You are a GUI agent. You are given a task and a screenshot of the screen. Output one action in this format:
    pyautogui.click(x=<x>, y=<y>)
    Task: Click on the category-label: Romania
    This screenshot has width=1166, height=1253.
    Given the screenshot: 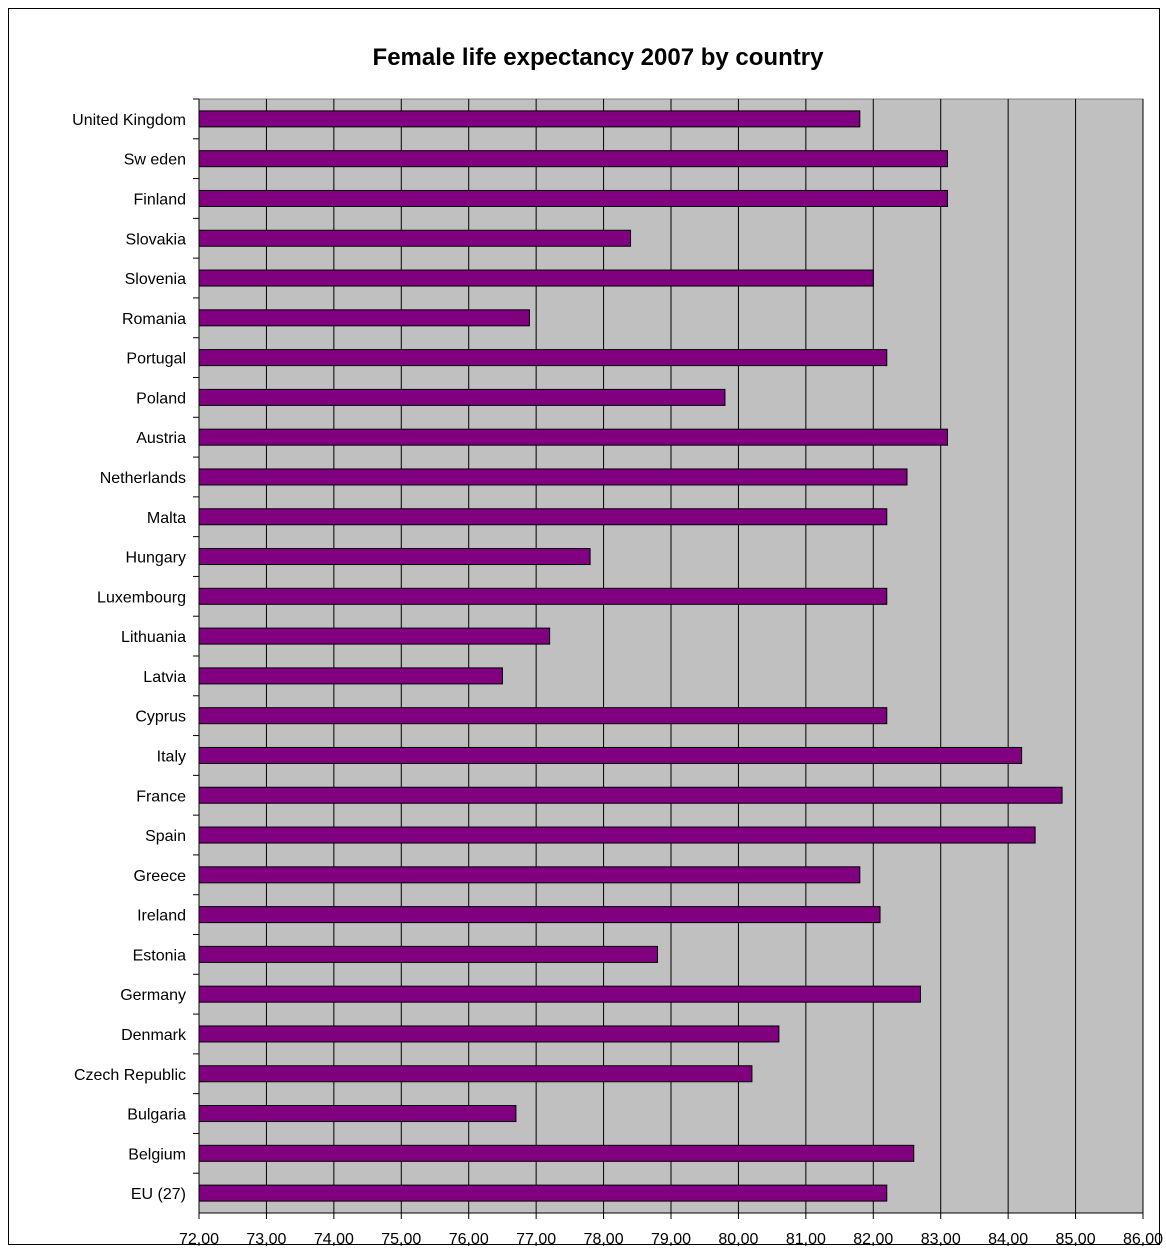 What is the action you would take?
    pyautogui.click(x=154, y=319)
    